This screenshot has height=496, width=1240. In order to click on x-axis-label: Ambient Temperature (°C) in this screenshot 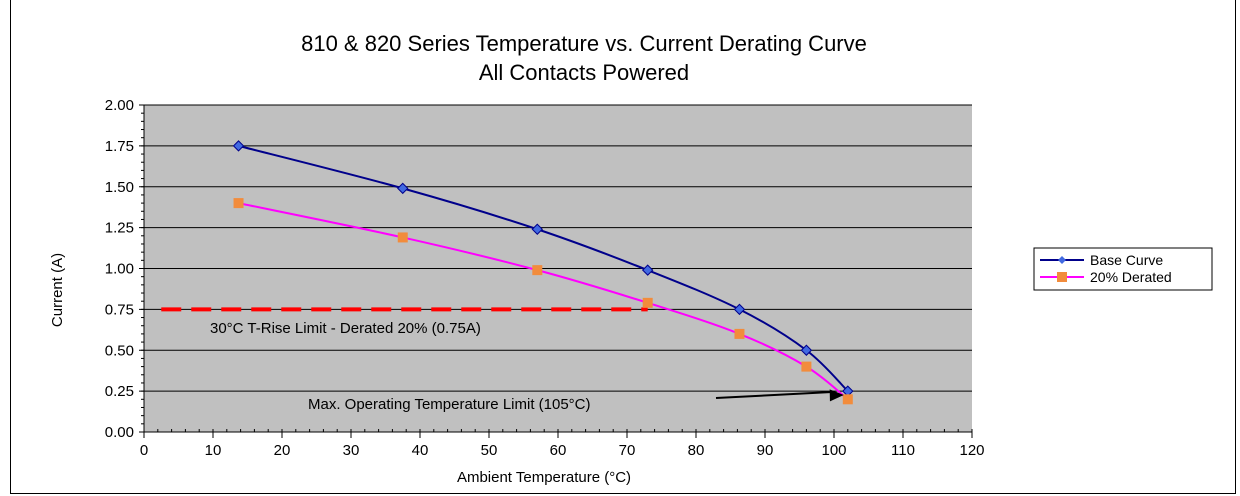, I will do `click(544, 477)`.